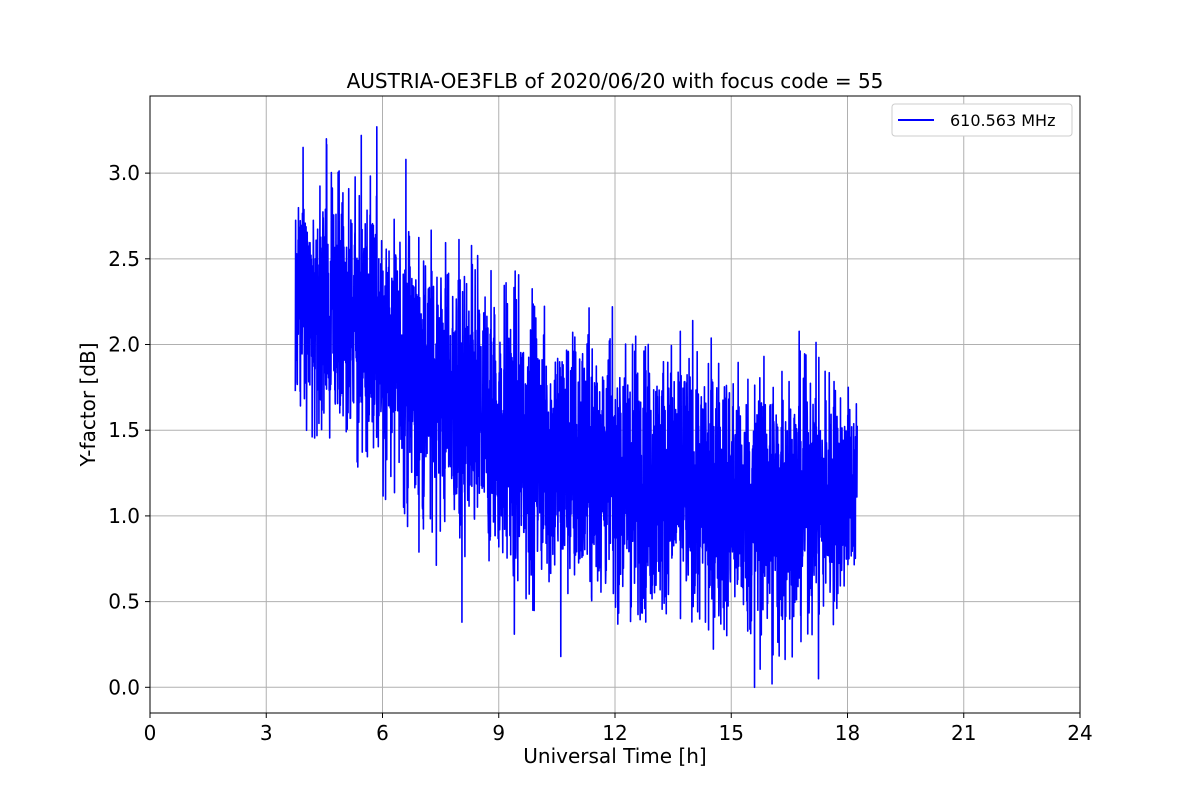  I want to click on y-tick-label: 0.0, so click(124, 687).